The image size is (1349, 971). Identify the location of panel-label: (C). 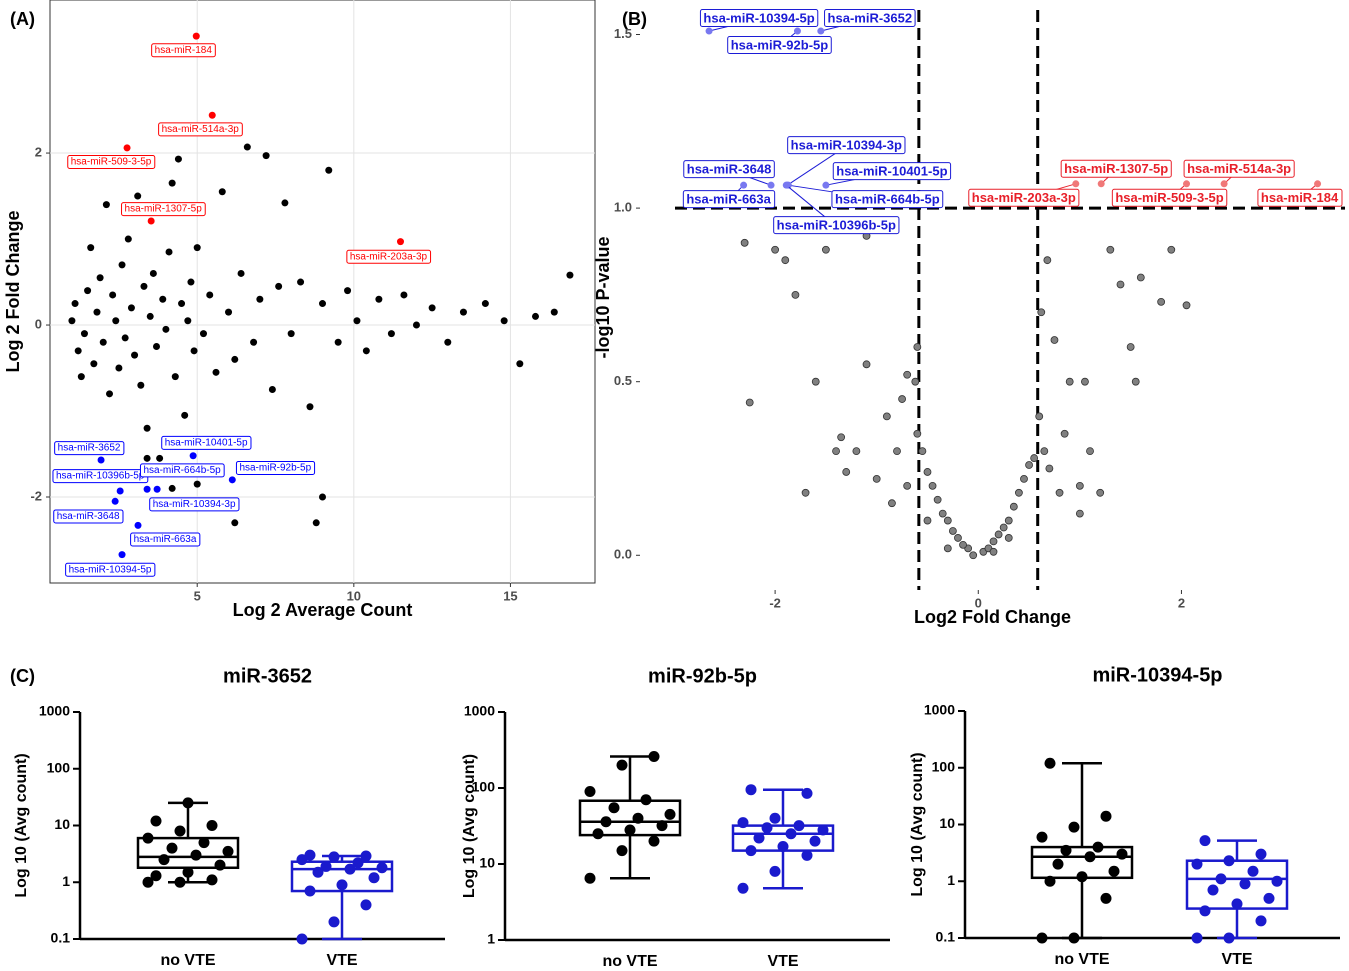
(22, 676).